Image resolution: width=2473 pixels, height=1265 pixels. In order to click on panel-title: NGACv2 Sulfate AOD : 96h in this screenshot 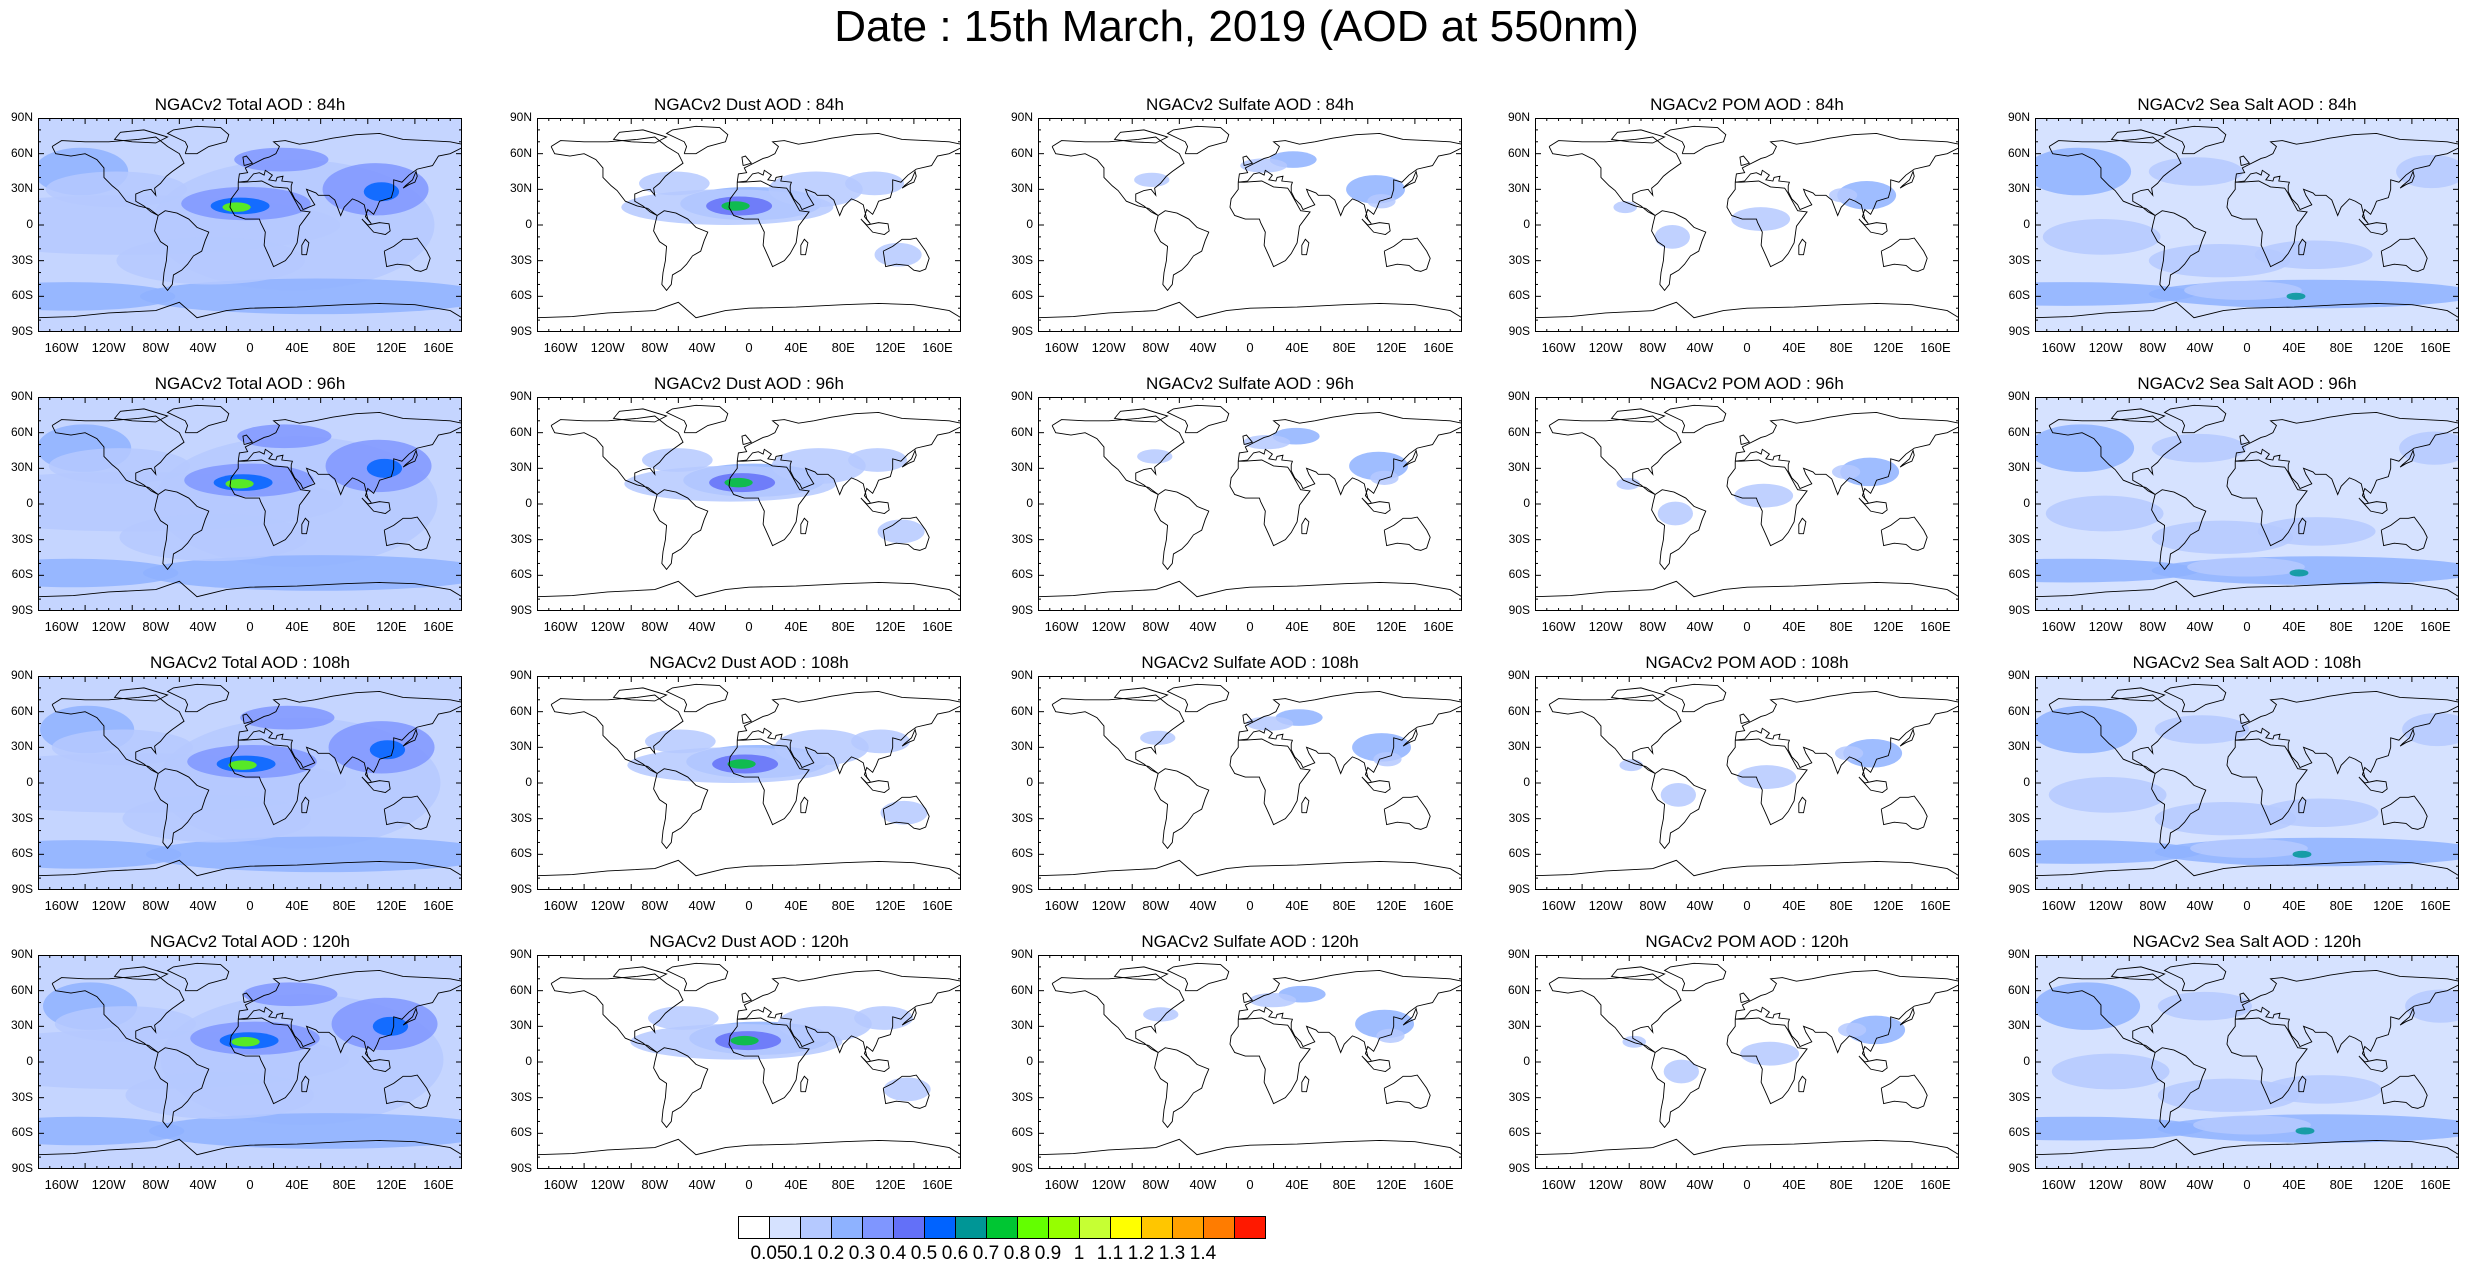, I will do `click(1250, 383)`.